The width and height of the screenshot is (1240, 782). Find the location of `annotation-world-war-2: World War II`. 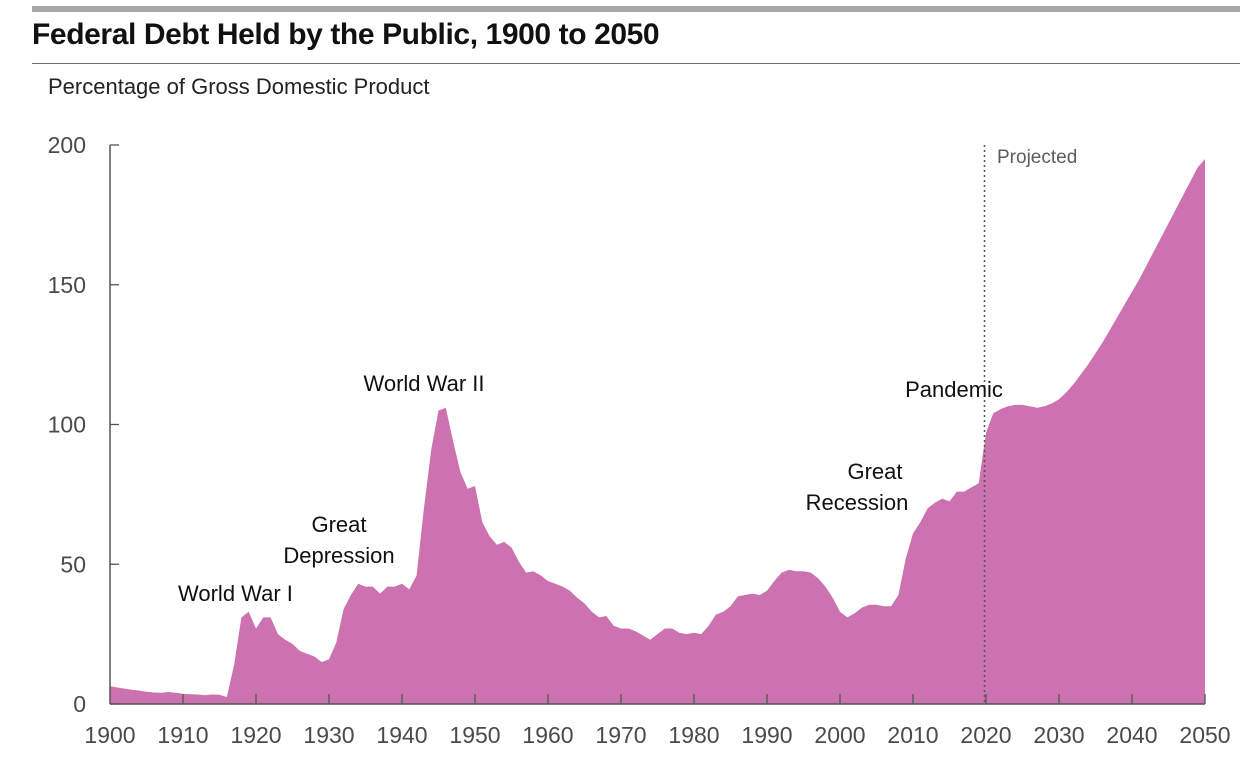

annotation-world-war-2: World War II is located at coordinates (423, 383).